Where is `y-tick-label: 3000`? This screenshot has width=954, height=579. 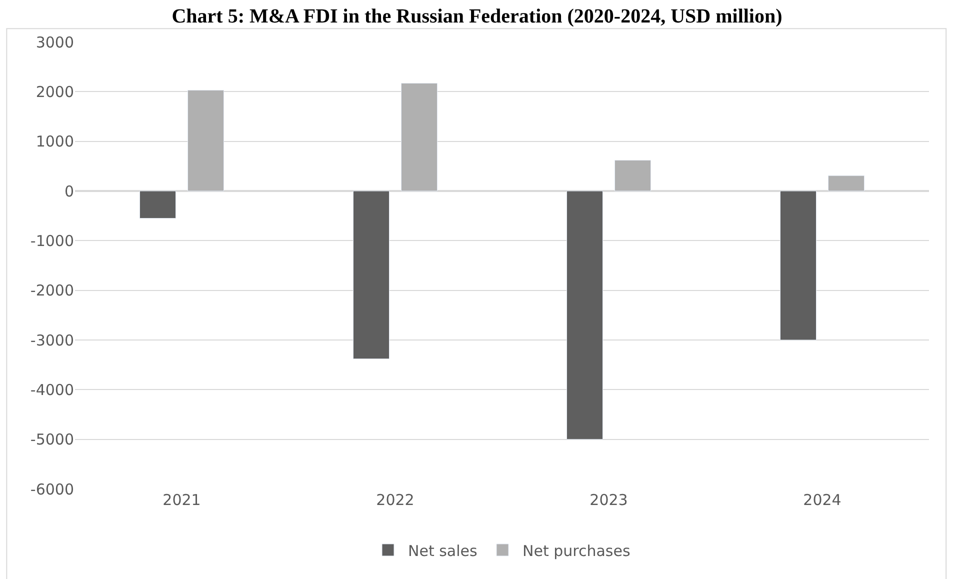
y-tick-label: 3000 is located at coordinates (55, 42).